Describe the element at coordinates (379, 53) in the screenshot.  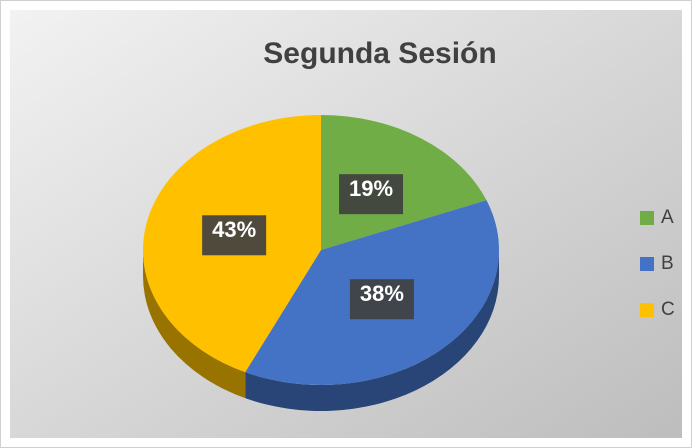
I see `chart-title: Segunda Sesión` at that location.